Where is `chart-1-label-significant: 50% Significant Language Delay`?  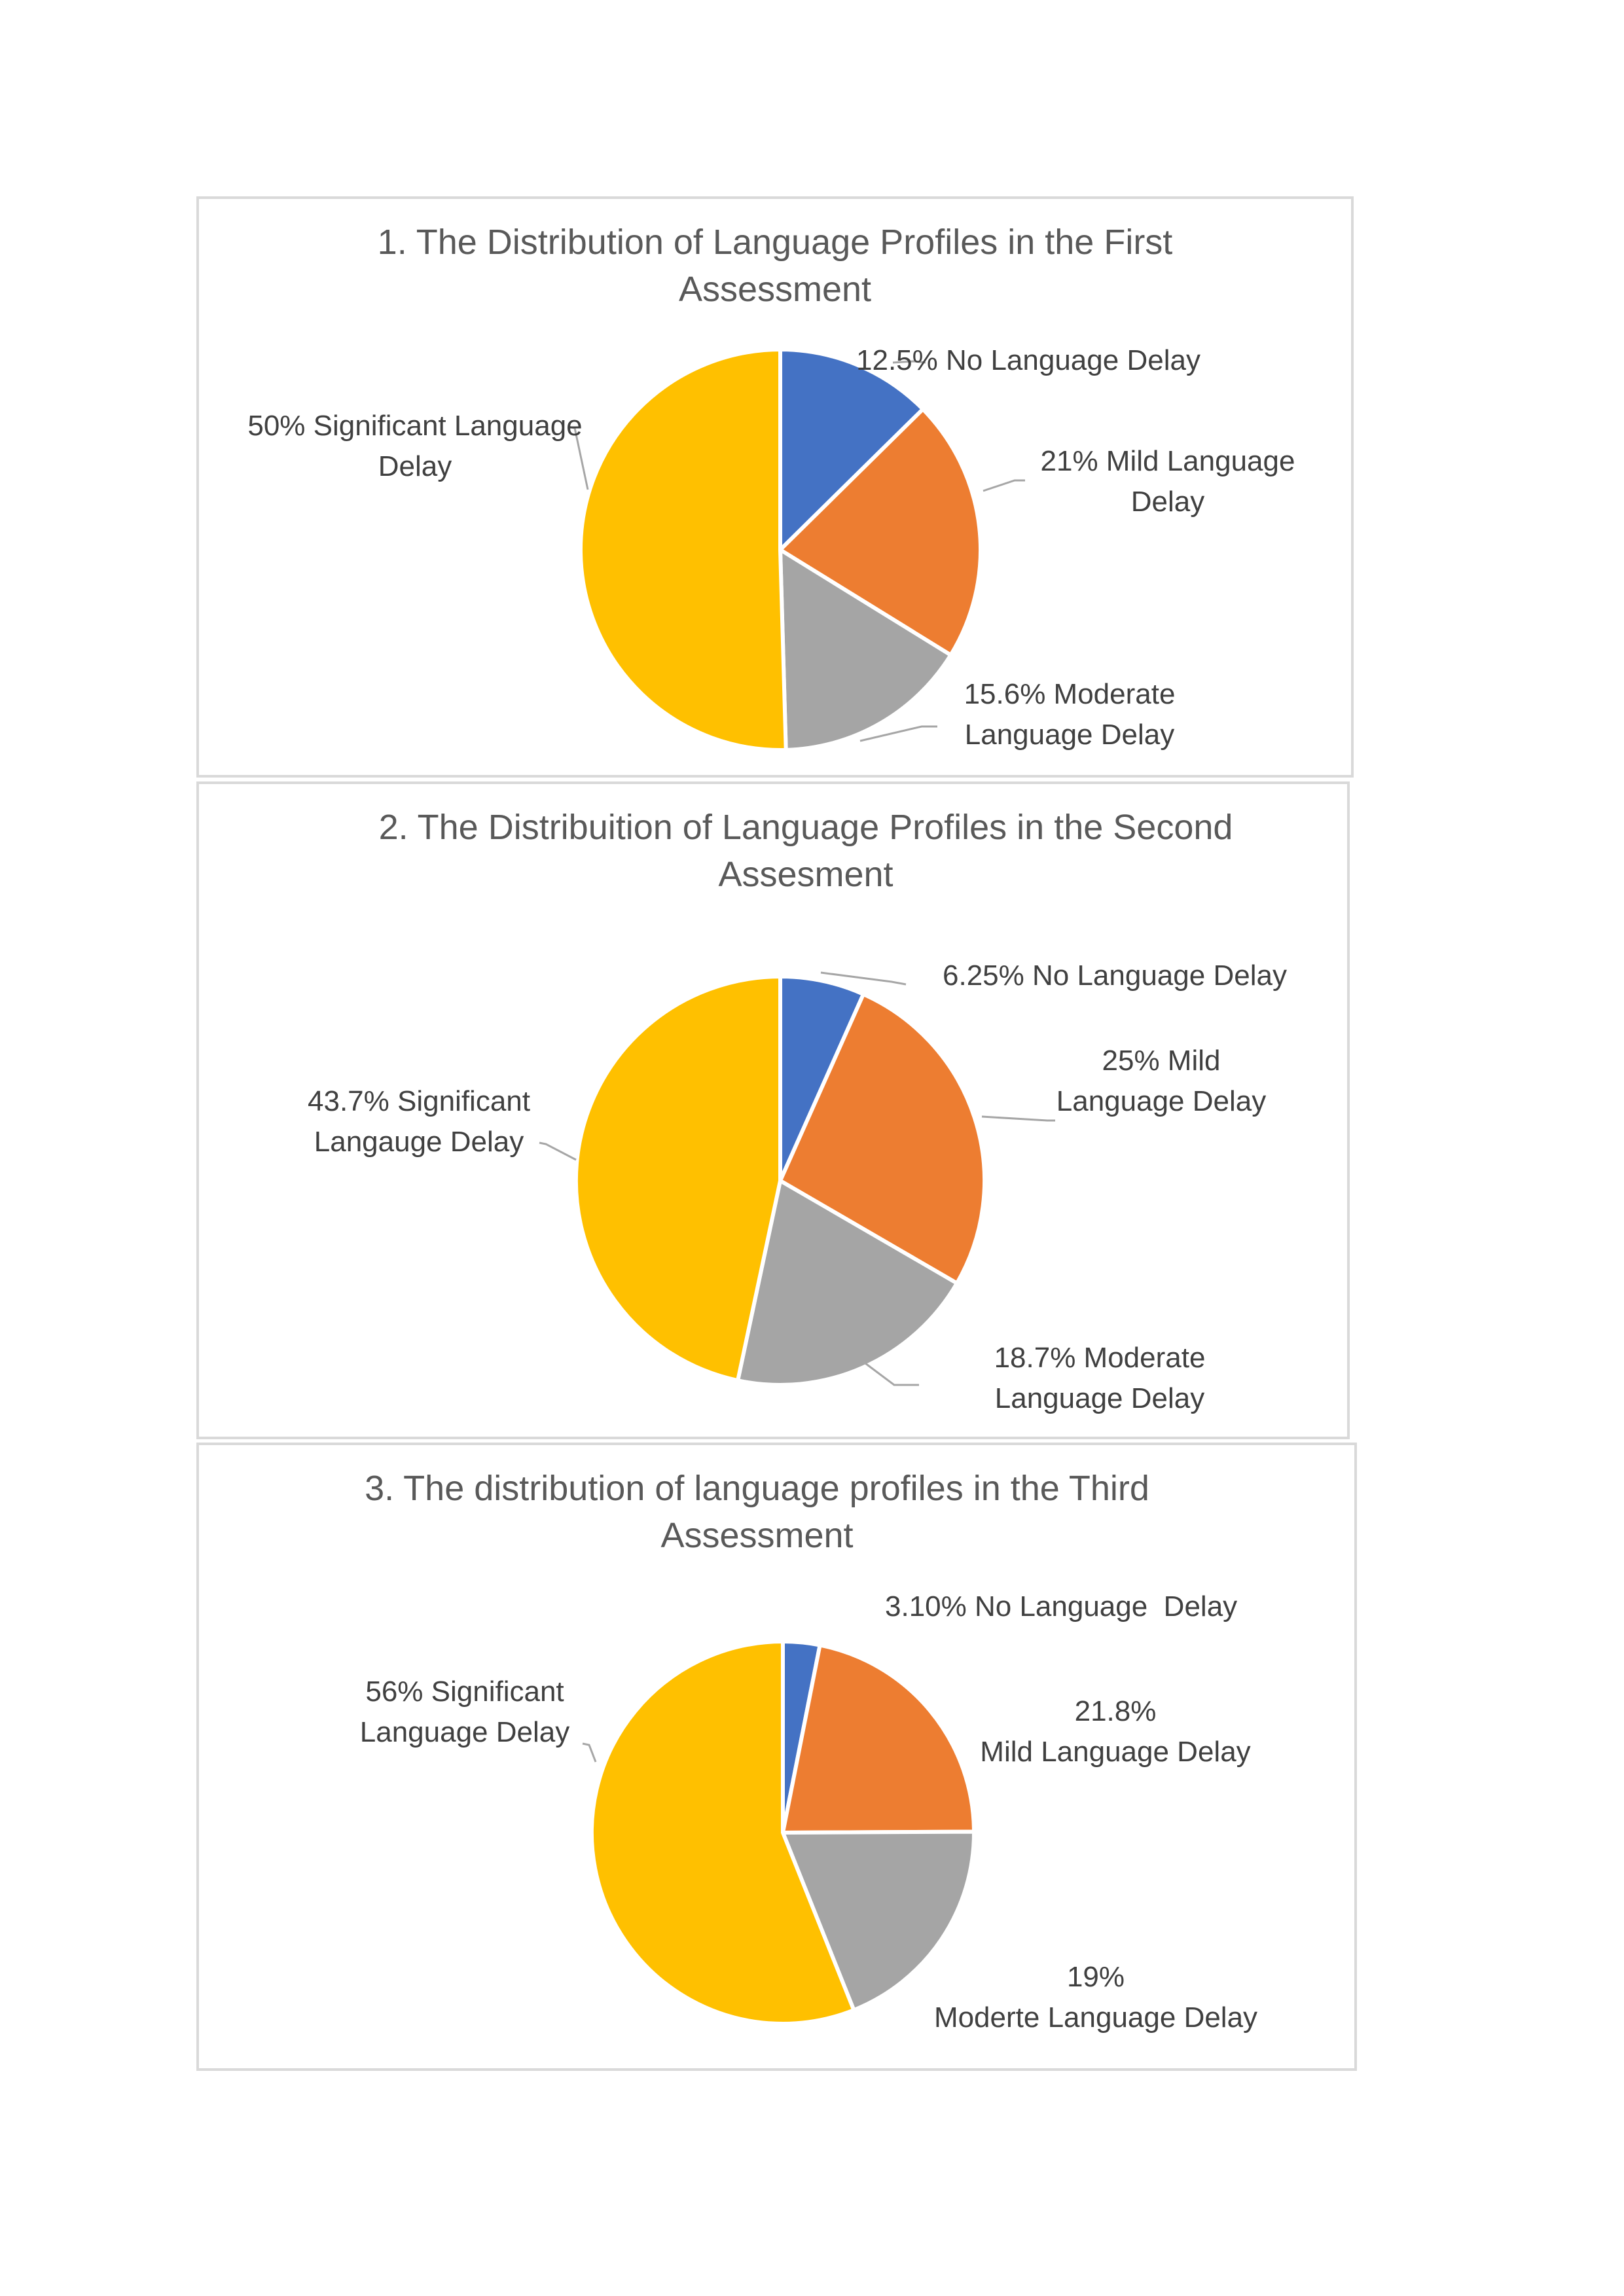 chart-1-label-significant: 50% Significant Language Delay is located at coordinates (415, 446).